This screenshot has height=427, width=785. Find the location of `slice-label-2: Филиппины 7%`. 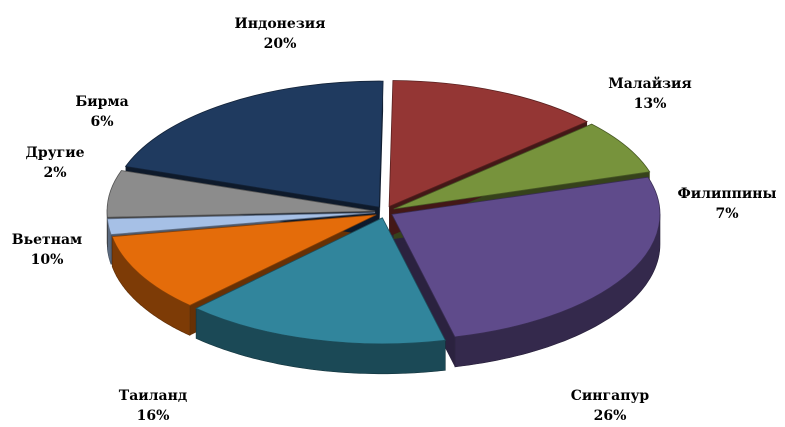

slice-label-2: Филиппины 7% is located at coordinates (726, 204).